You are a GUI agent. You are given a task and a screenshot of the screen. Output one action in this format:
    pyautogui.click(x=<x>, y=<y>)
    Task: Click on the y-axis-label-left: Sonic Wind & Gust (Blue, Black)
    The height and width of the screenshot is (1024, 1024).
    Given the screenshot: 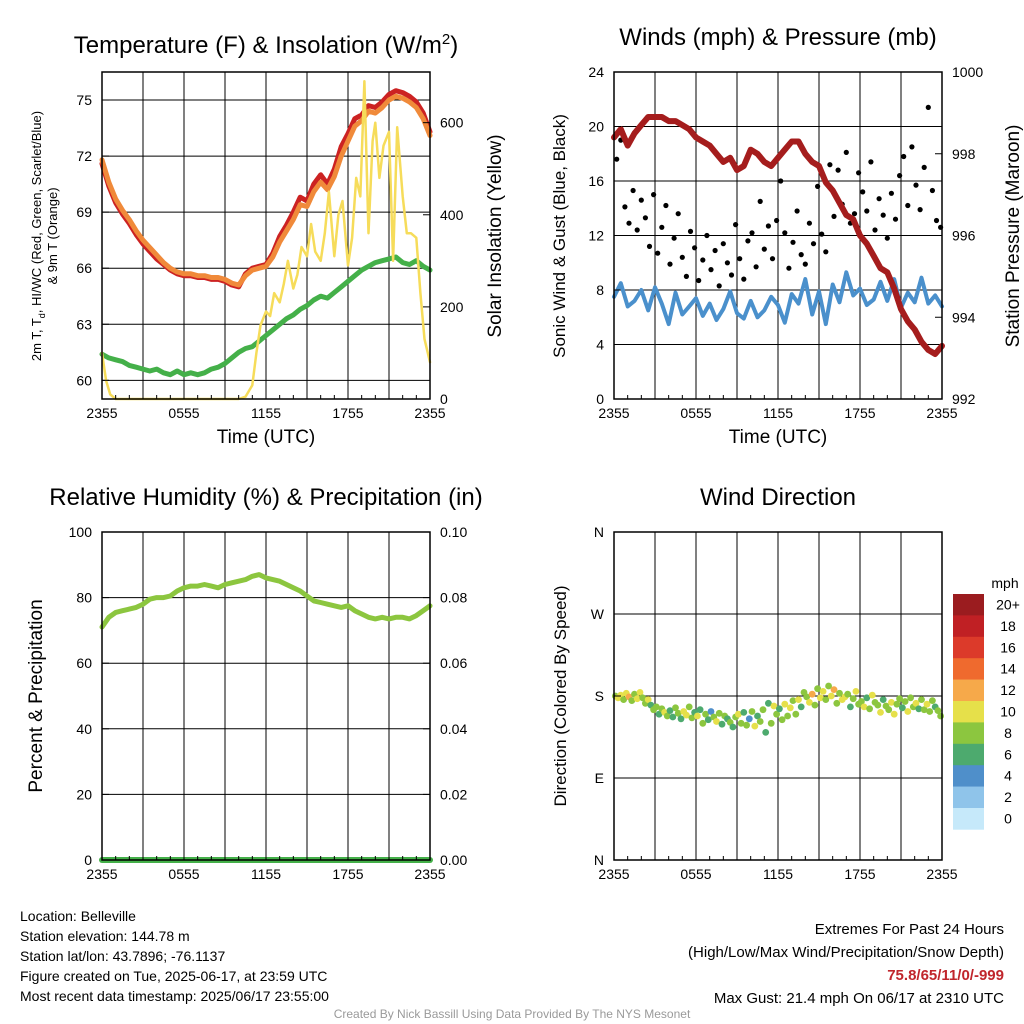 What is the action you would take?
    pyautogui.click(x=559, y=236)
    